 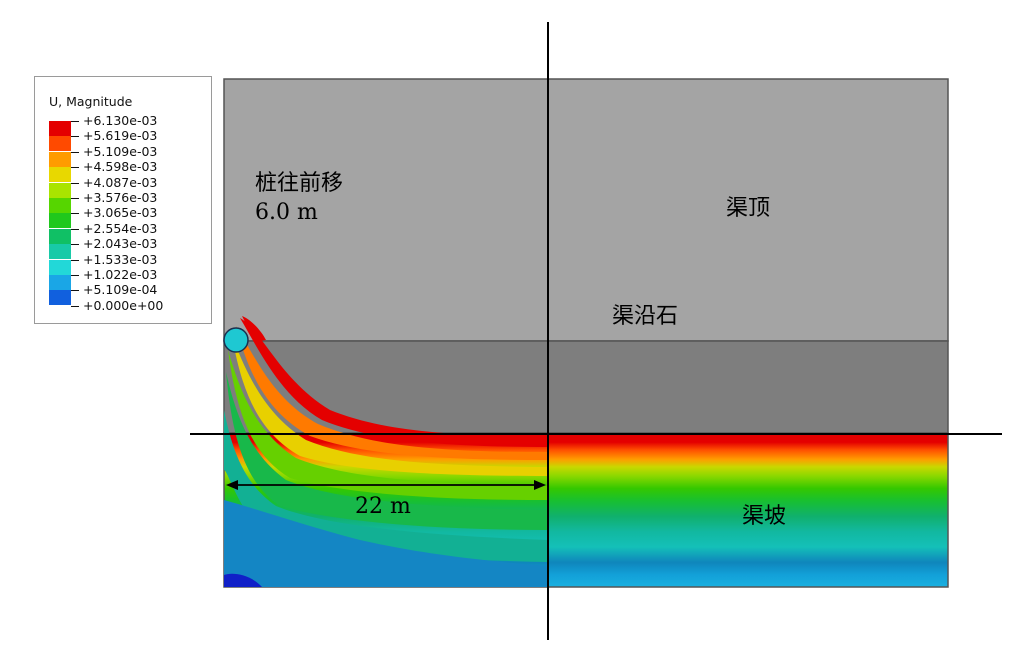 I want to click on canal-edge-stone-label: 渠沿石, so click(x=645, y=316).